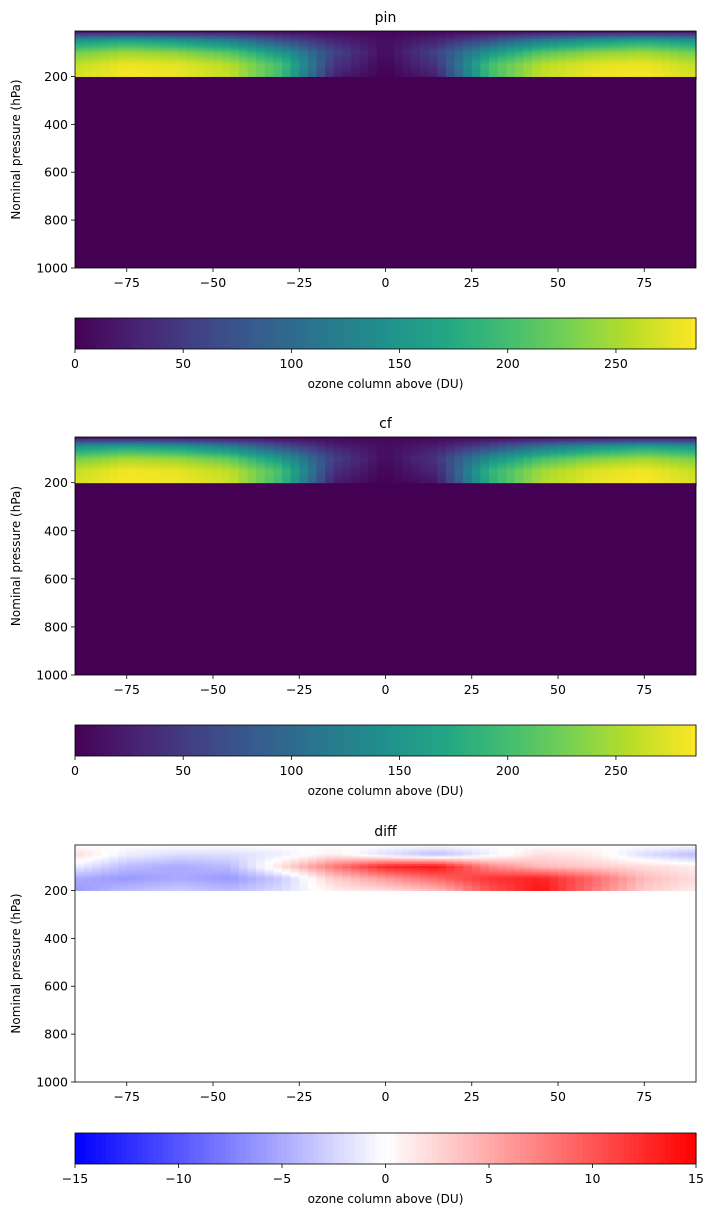  Describe the element at coordinates (386, 424) in the screenshot. I see `chart-title: cf` at that location.